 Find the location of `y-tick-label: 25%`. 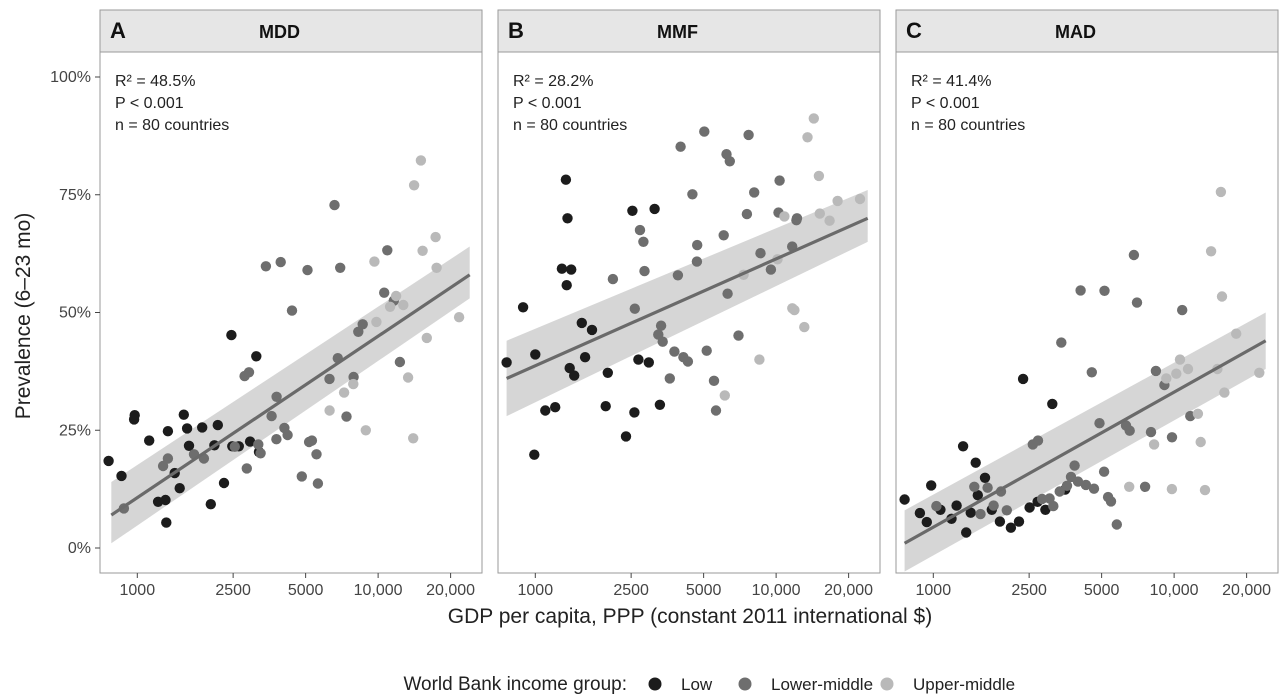

y-tick-label: 25% is located at coordinates (75, 430).